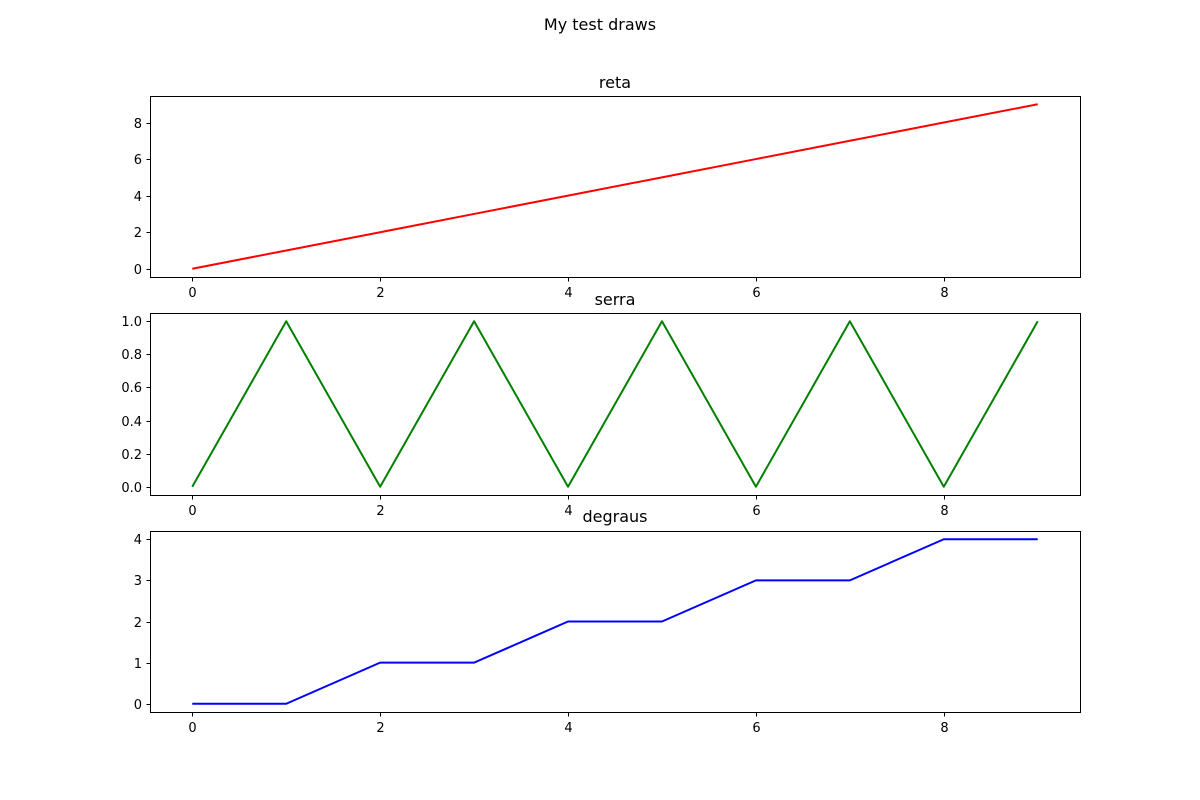 This screenshot has height=800, width=1200. What do you see at coordinates (615, 299) in the screenshot?
I see `subplot-title: serra` at bounding box center [615, 299].